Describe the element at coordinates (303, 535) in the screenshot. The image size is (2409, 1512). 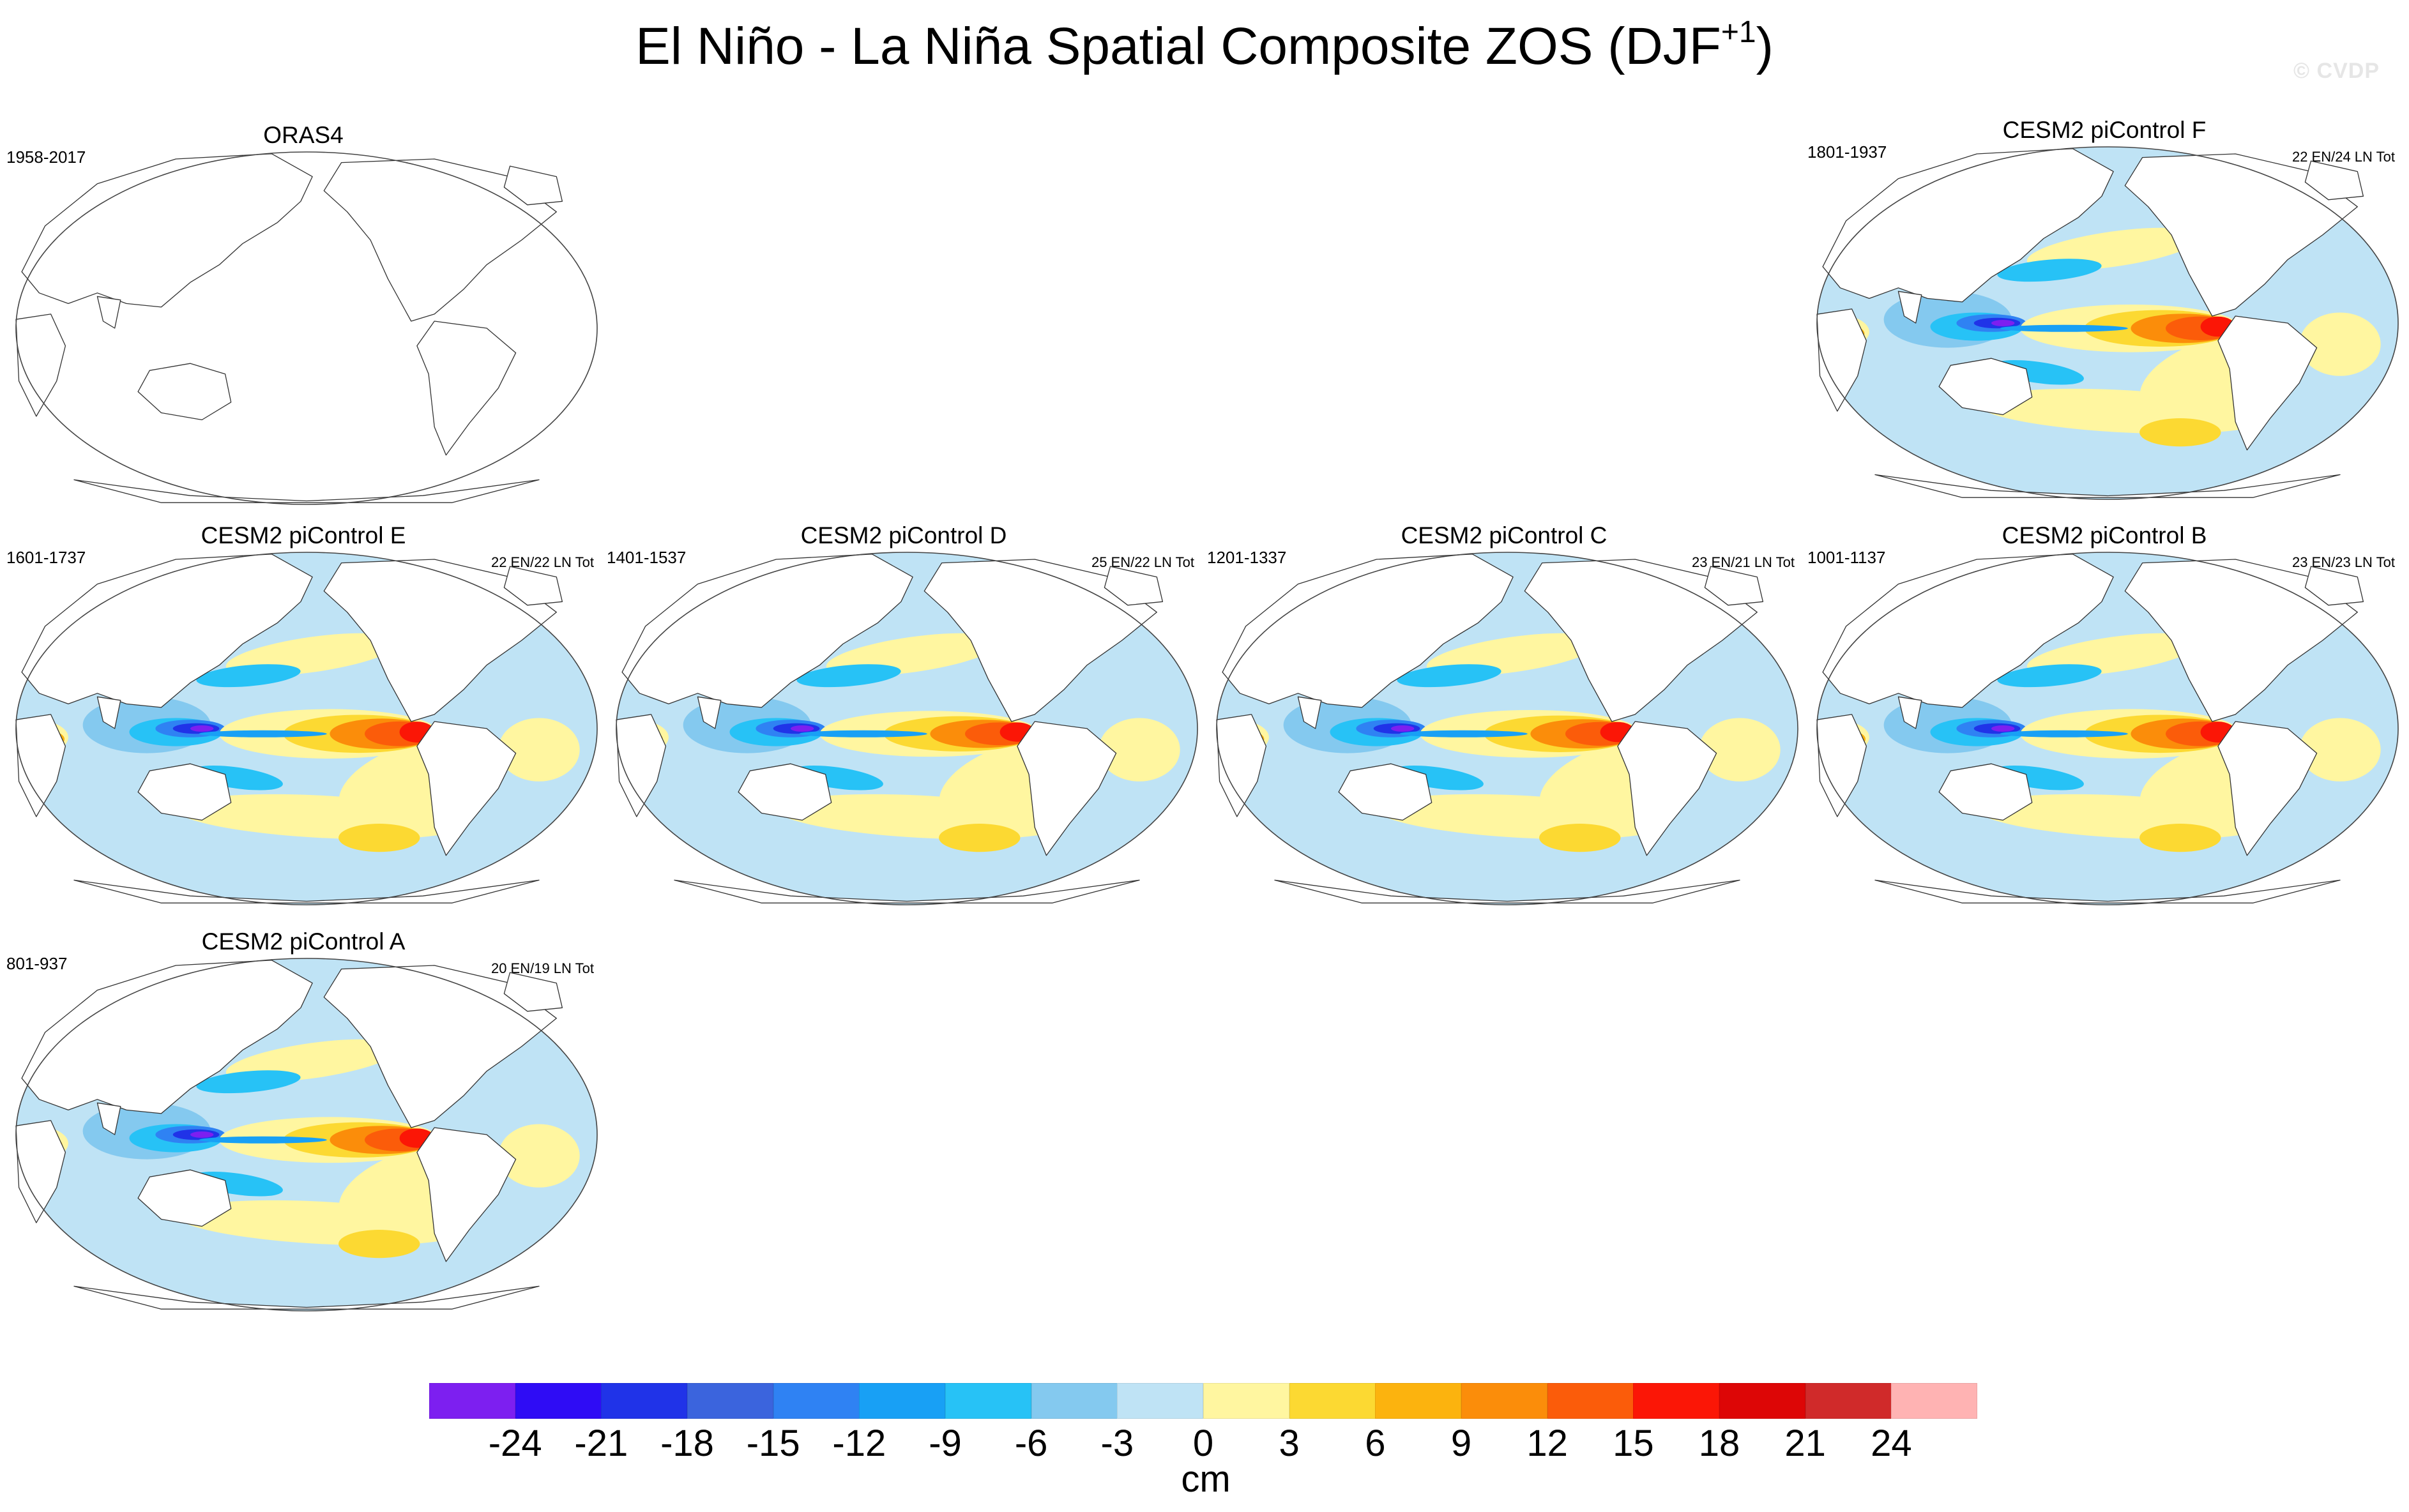
I see `panel-title: CESM2 piControl E` at that location.